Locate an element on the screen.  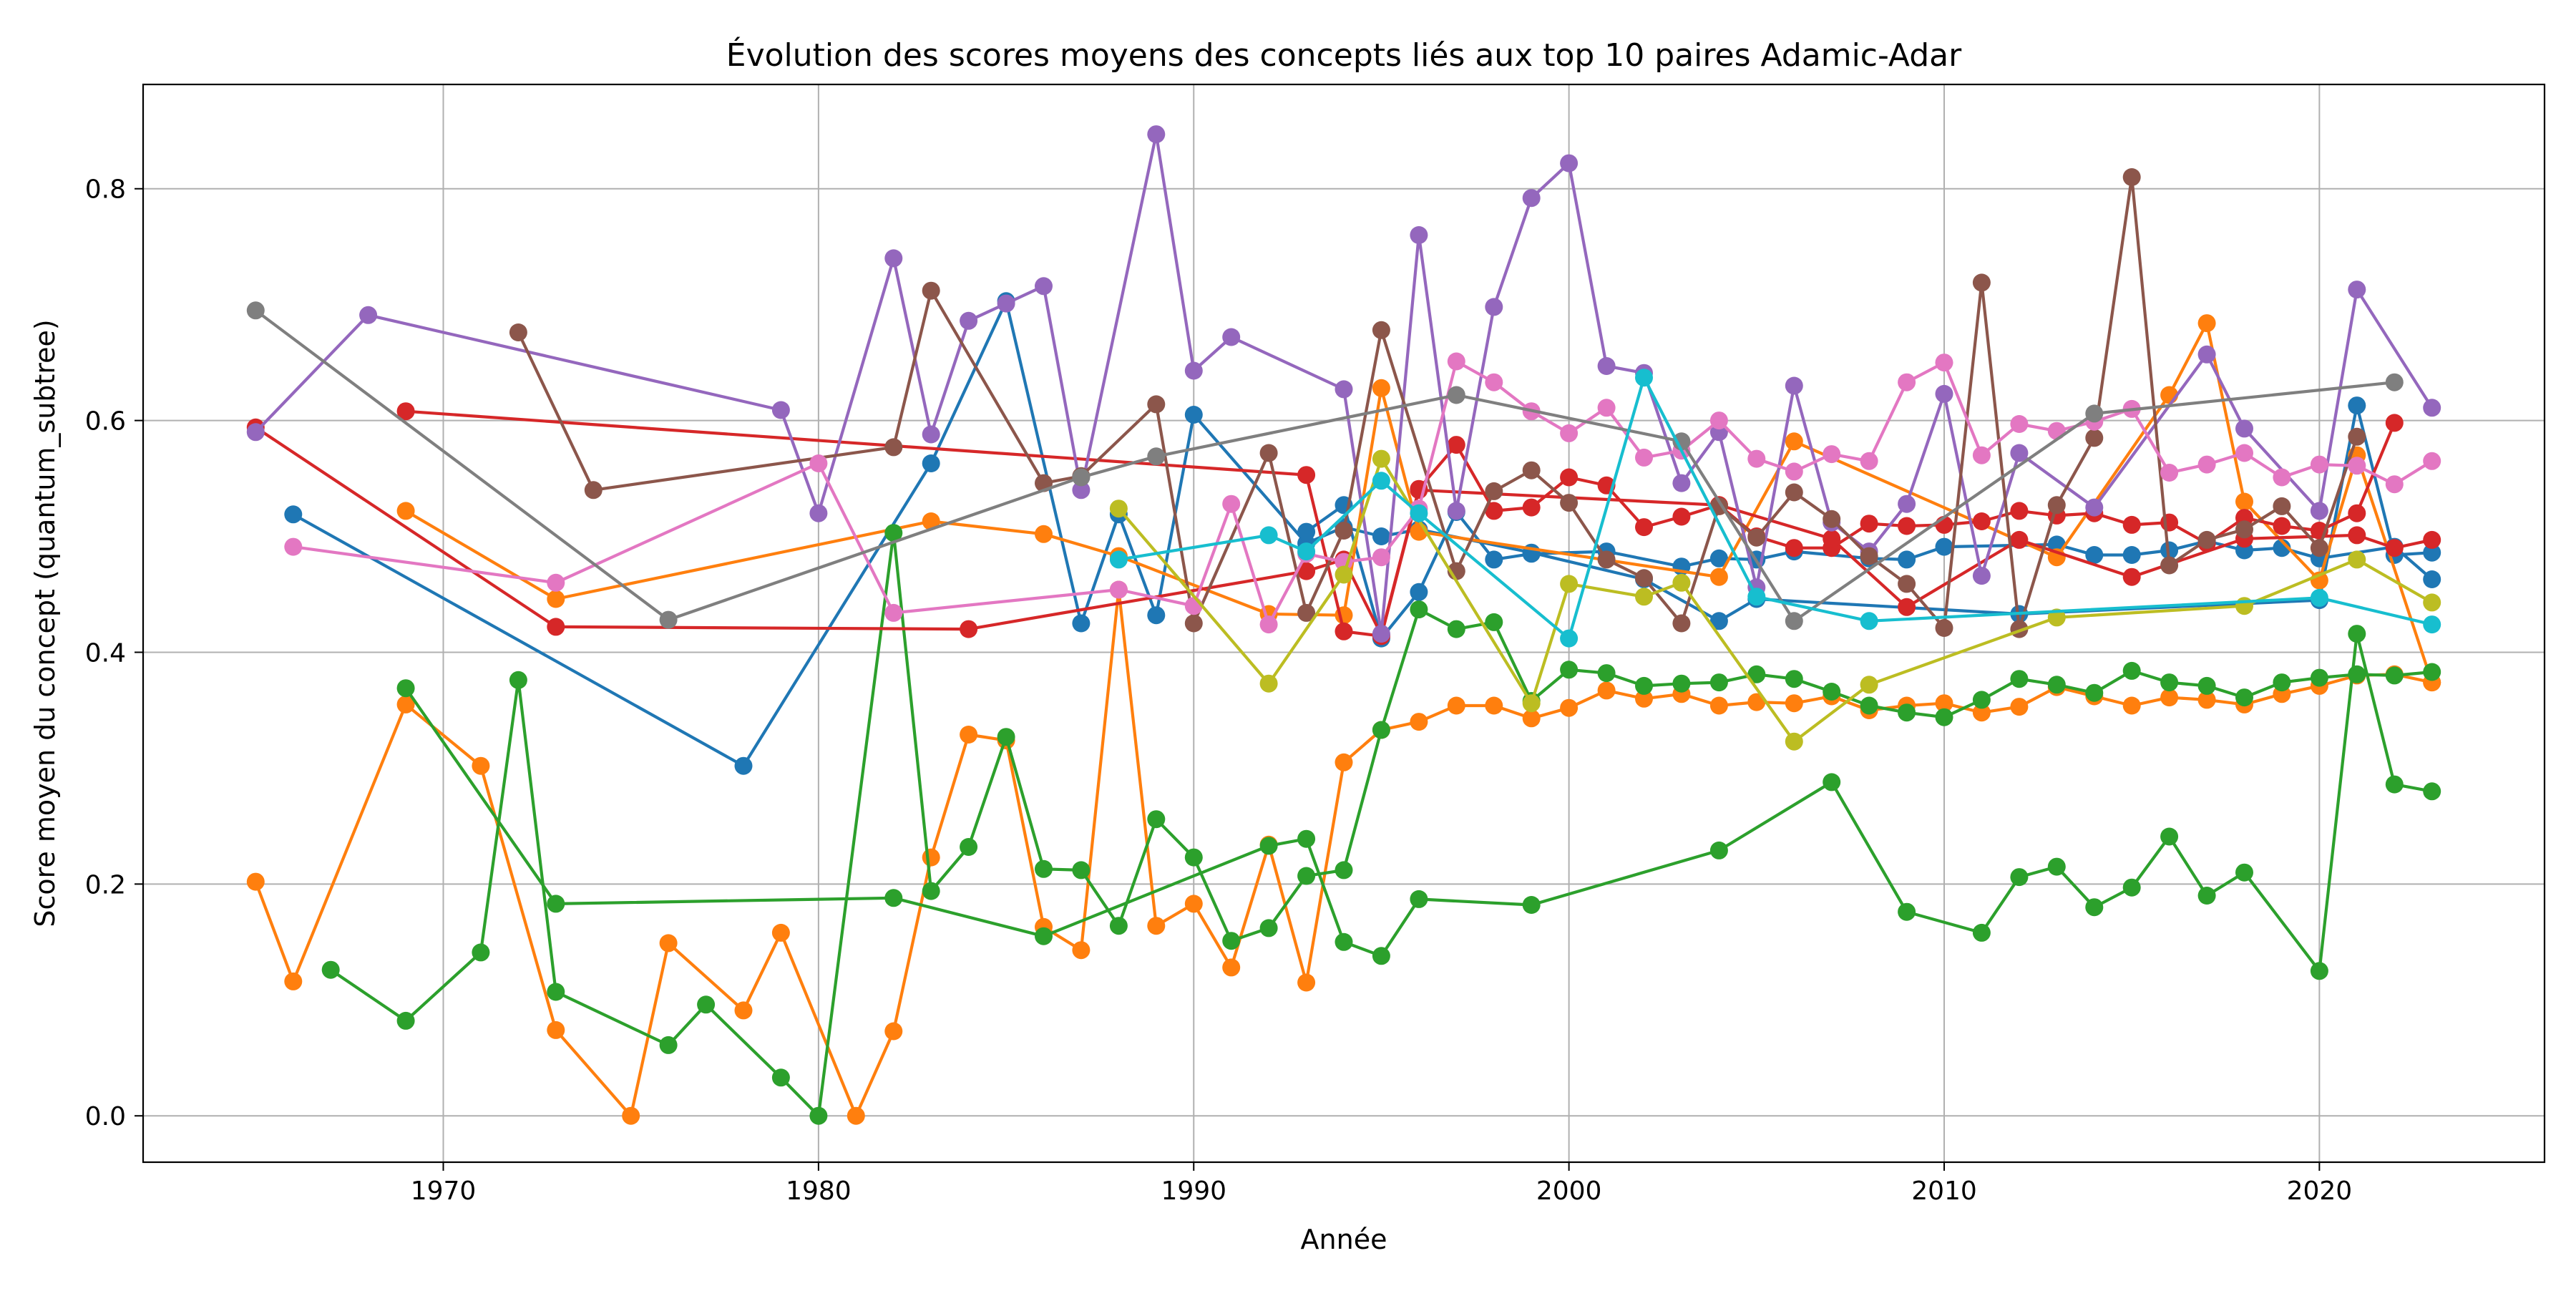
series-line is located at coordinates (1775, 600).